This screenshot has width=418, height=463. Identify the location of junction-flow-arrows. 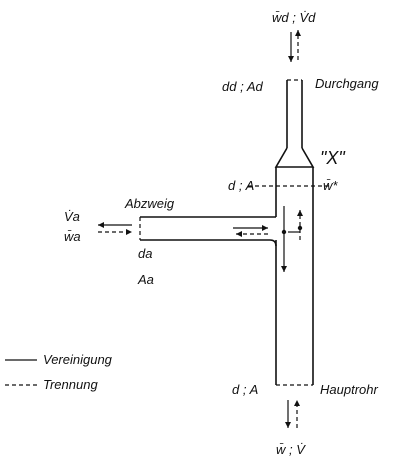
(268, 239).